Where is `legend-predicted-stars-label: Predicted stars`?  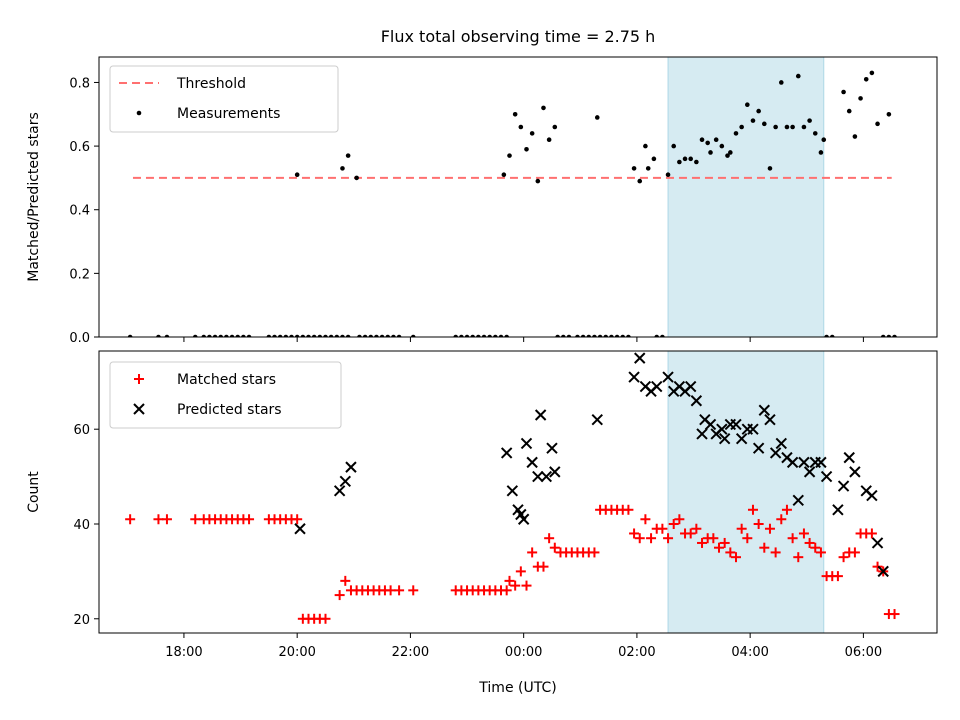
legend-predicted-stars-label: Predicted stars is located at coordinates (229, 410).